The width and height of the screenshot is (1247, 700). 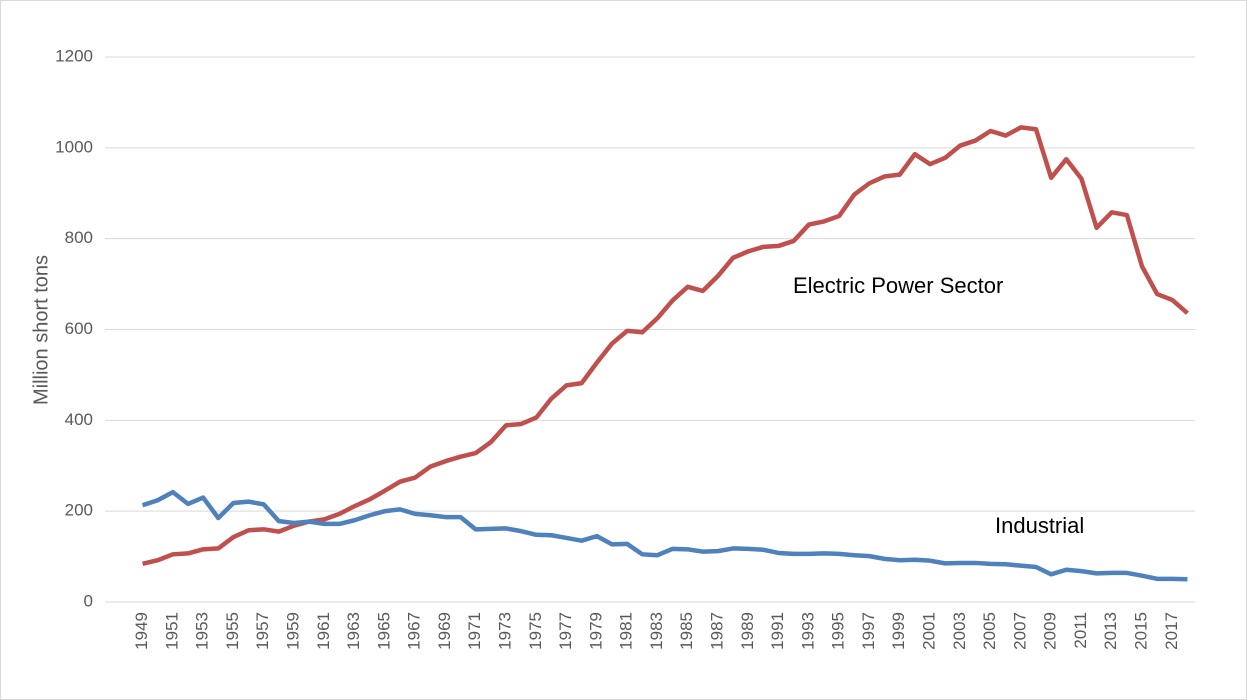 I want to click on x-tick-label: 2011, so click(x=1080, y=630).